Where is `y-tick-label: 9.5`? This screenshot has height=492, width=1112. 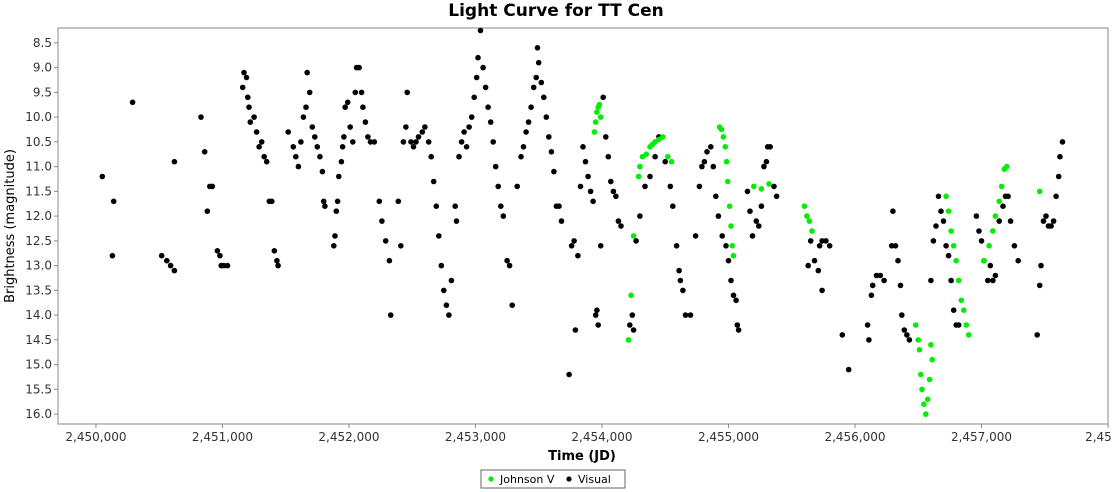
y-tick-label: 9.5 is located at coordinates (42, 92).